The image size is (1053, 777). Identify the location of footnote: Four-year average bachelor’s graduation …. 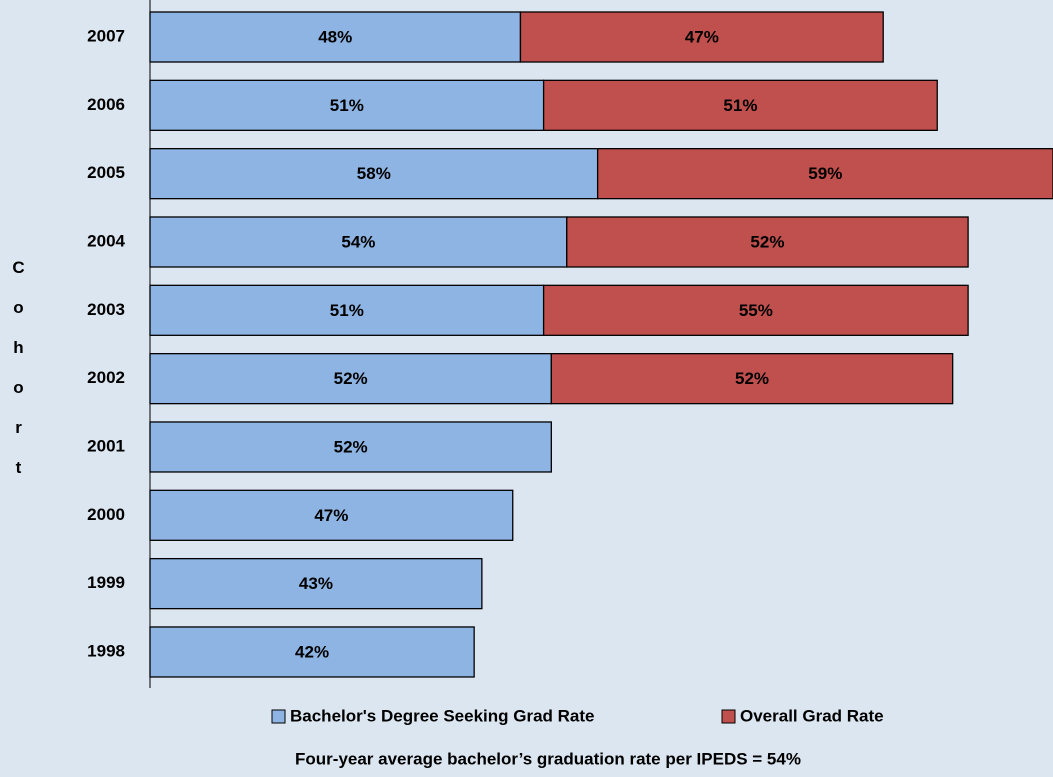
(548, 758).